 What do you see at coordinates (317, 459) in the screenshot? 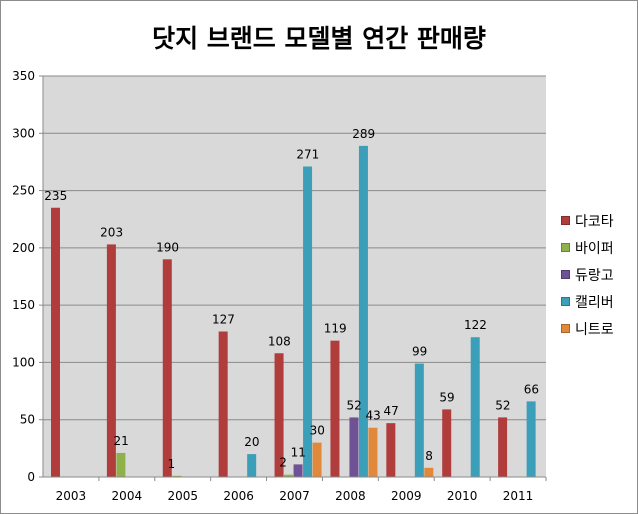
I see `bar-2007-니트로` at bounding box center [317, 459].